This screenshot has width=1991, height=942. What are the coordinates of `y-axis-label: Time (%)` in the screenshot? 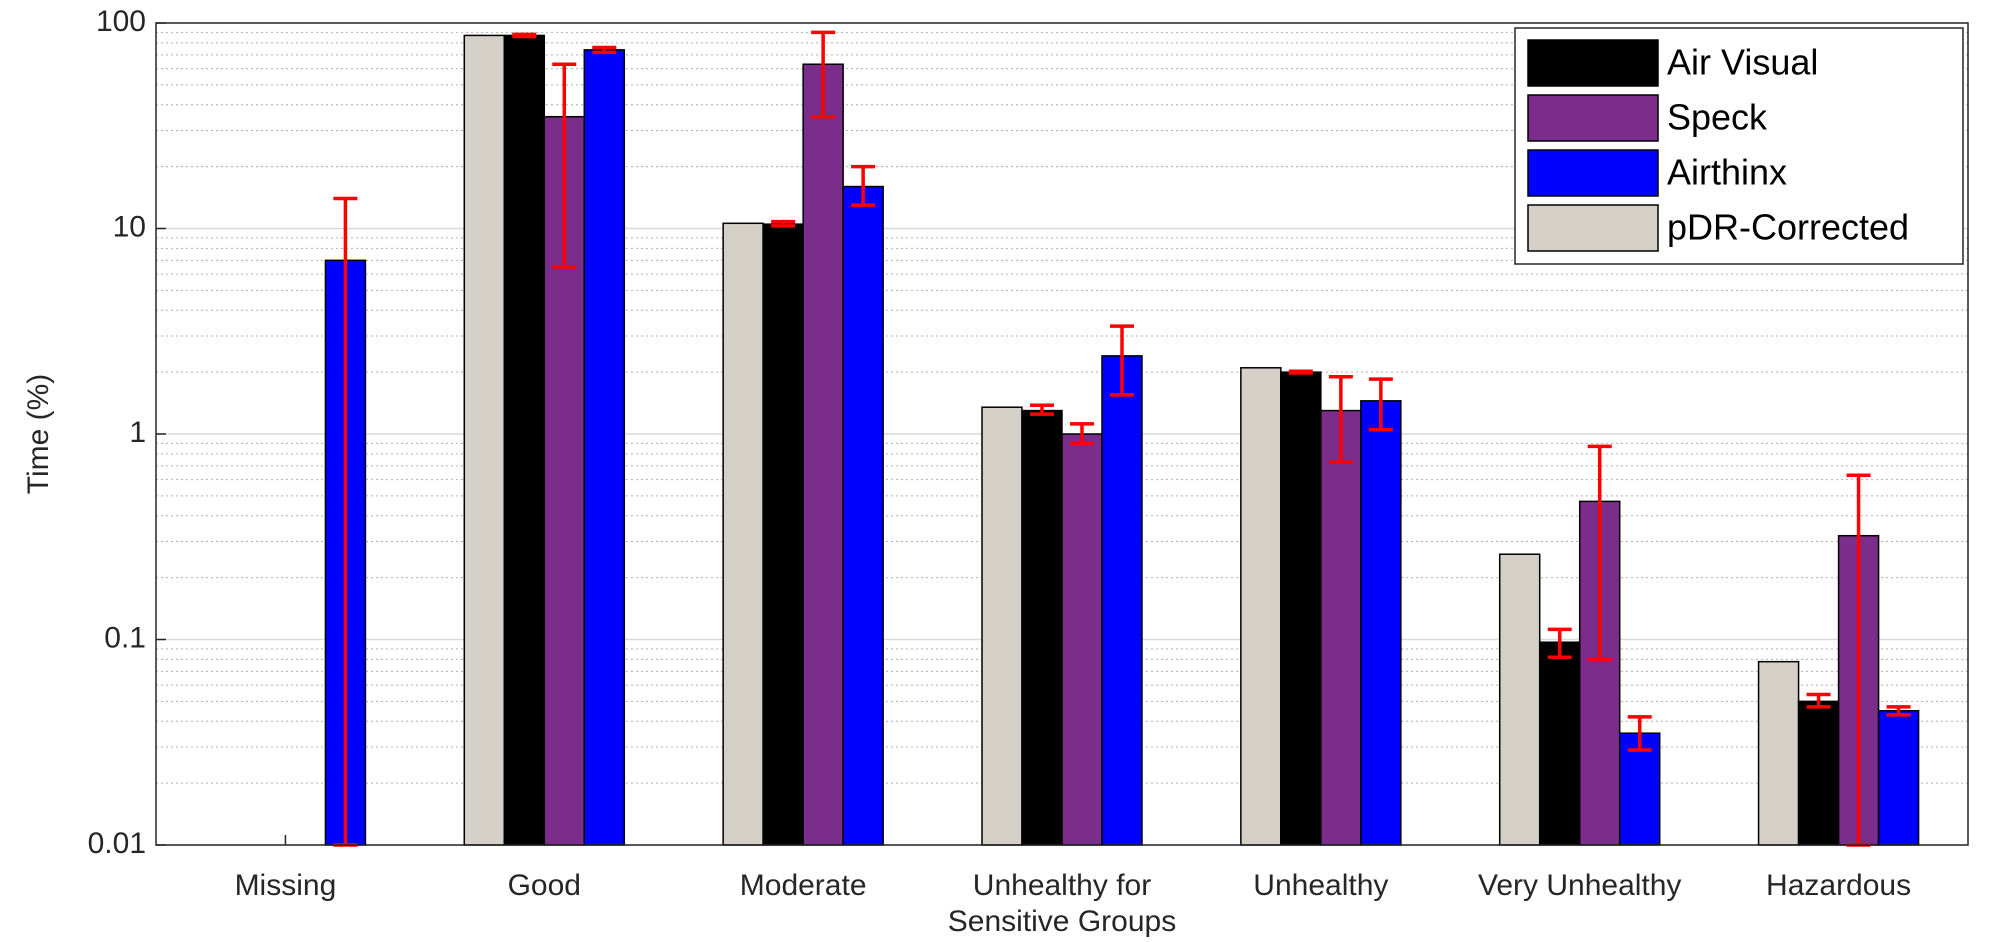 It's located at (38, 434).